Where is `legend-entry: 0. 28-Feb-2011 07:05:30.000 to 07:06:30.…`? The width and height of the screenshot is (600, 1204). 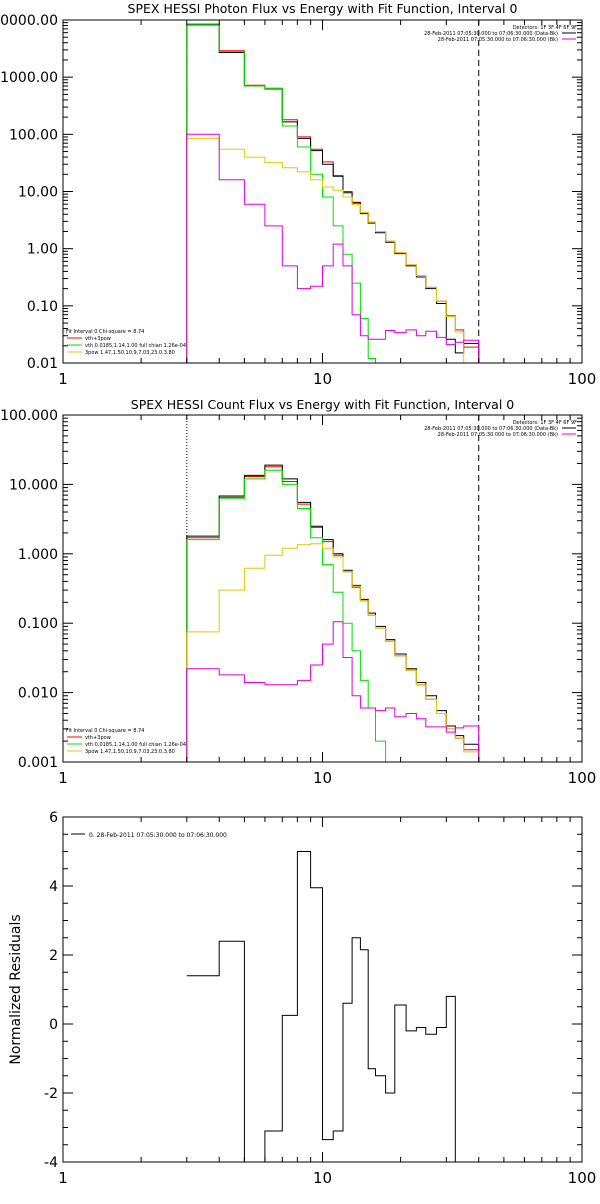 legend-entry: 0. 28-Feb-2011 07:05:30.000 to 07:06:30.… is located at coordinates (158, 835).